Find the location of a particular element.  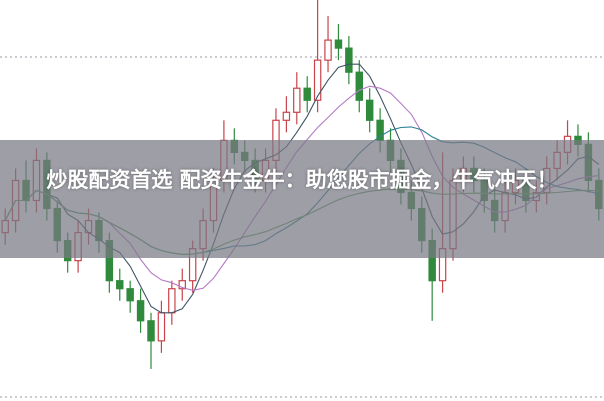

overlay-title: 炒股配资首选 配资牛金牛：助您股市掘金，牛气冲天！ is located at coordinates (302, 180).